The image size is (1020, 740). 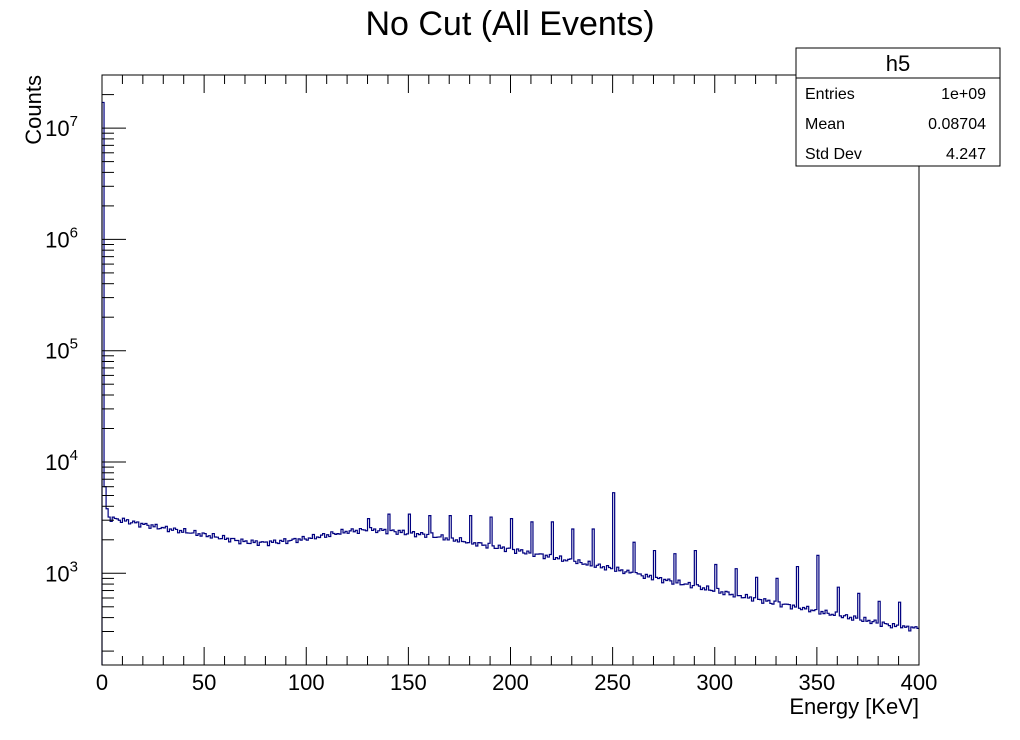 I want to click on chart-title: No Cut (All Events), so click(x=509, y=24).